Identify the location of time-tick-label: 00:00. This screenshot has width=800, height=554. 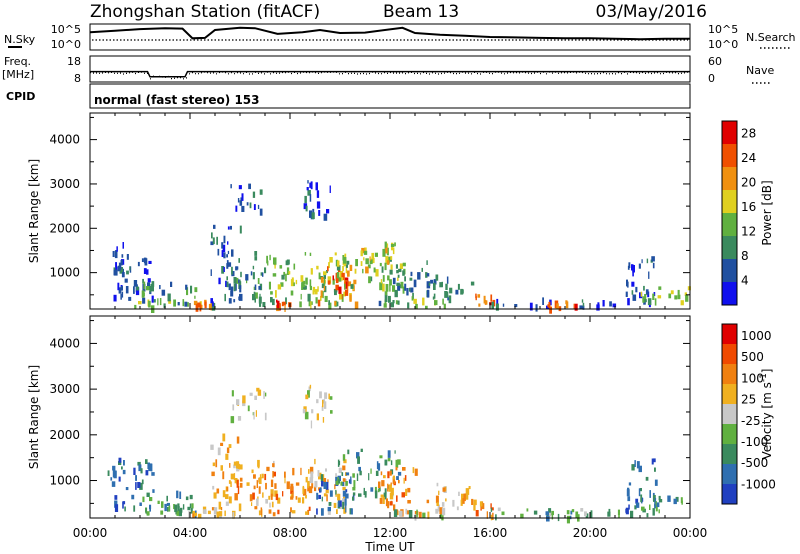
(690, 533).